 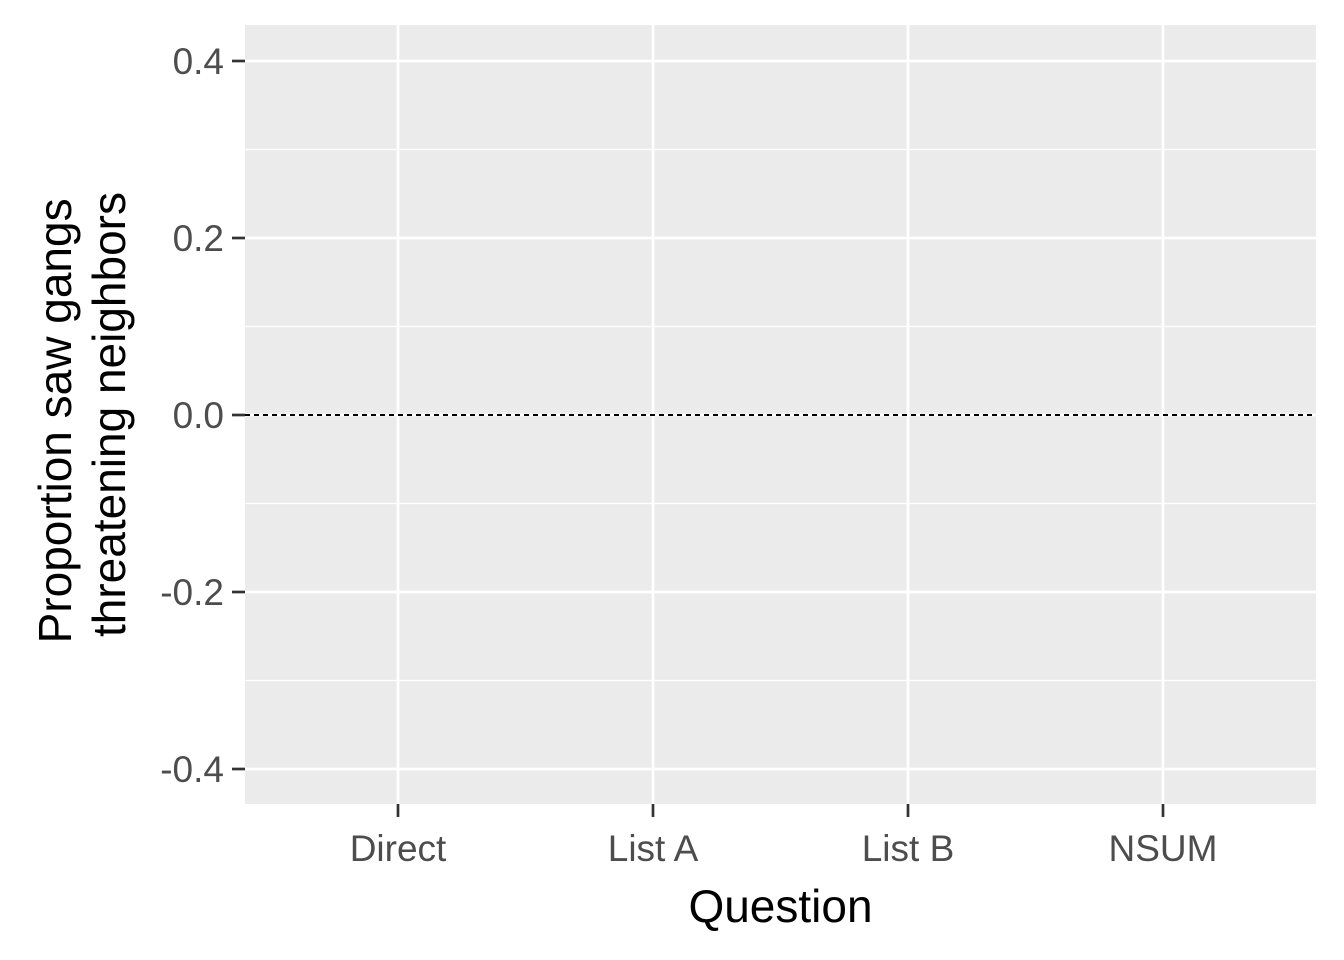 What do you see at coordinates (198, 238) in the screenshot?
I see `y-tick-label: 0.2` at bounding box center [198, 238].